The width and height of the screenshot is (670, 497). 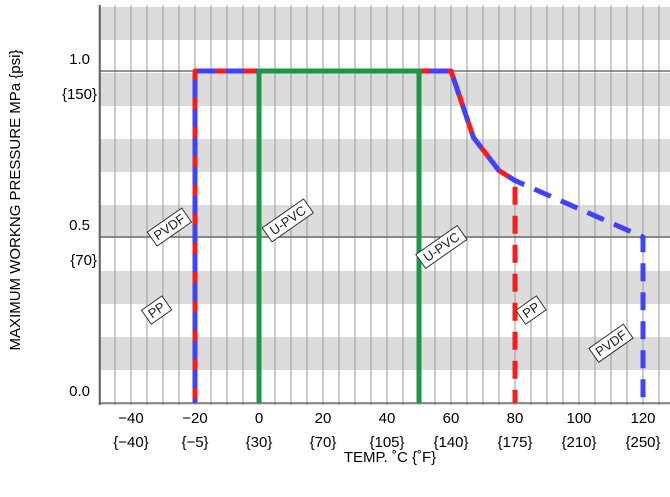 What do you see at coordinates (15, 200) in the screenshot?
I see `y-axis-title: MAXIMUM WORKNG PRESSURE MPa {psi}` at bounding box center [15, 200].